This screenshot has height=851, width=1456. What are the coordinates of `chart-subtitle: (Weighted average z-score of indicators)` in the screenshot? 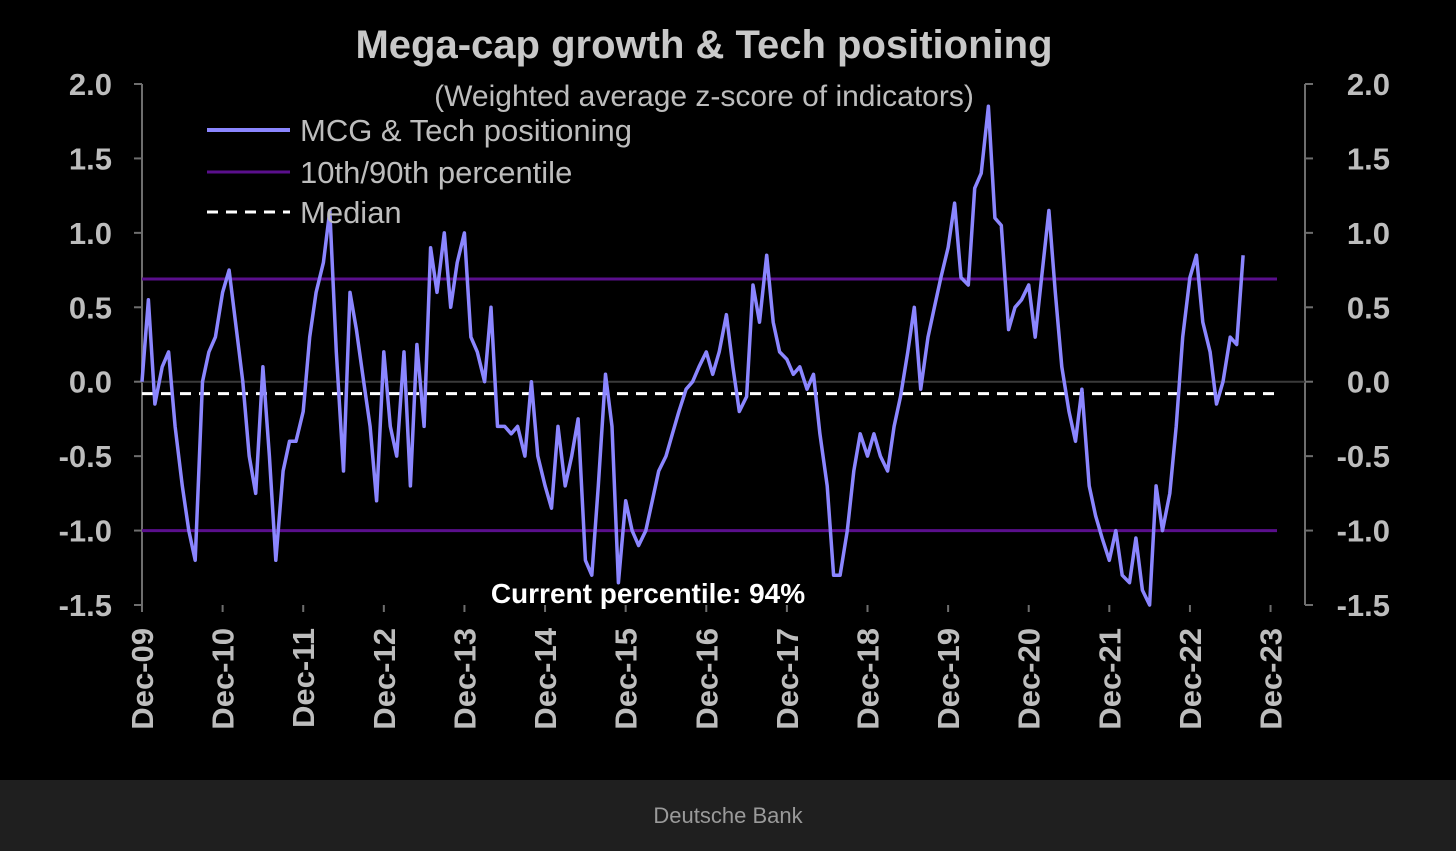 It's located at (704, 96).